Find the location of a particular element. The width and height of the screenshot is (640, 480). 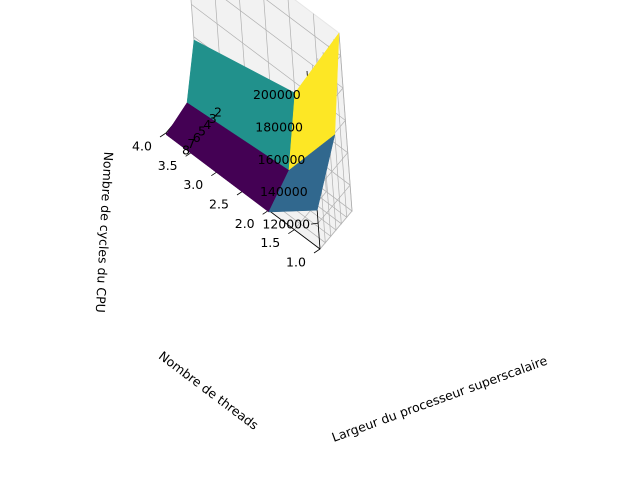

x-tick-label: 7 is located at coordinates (191, 143).